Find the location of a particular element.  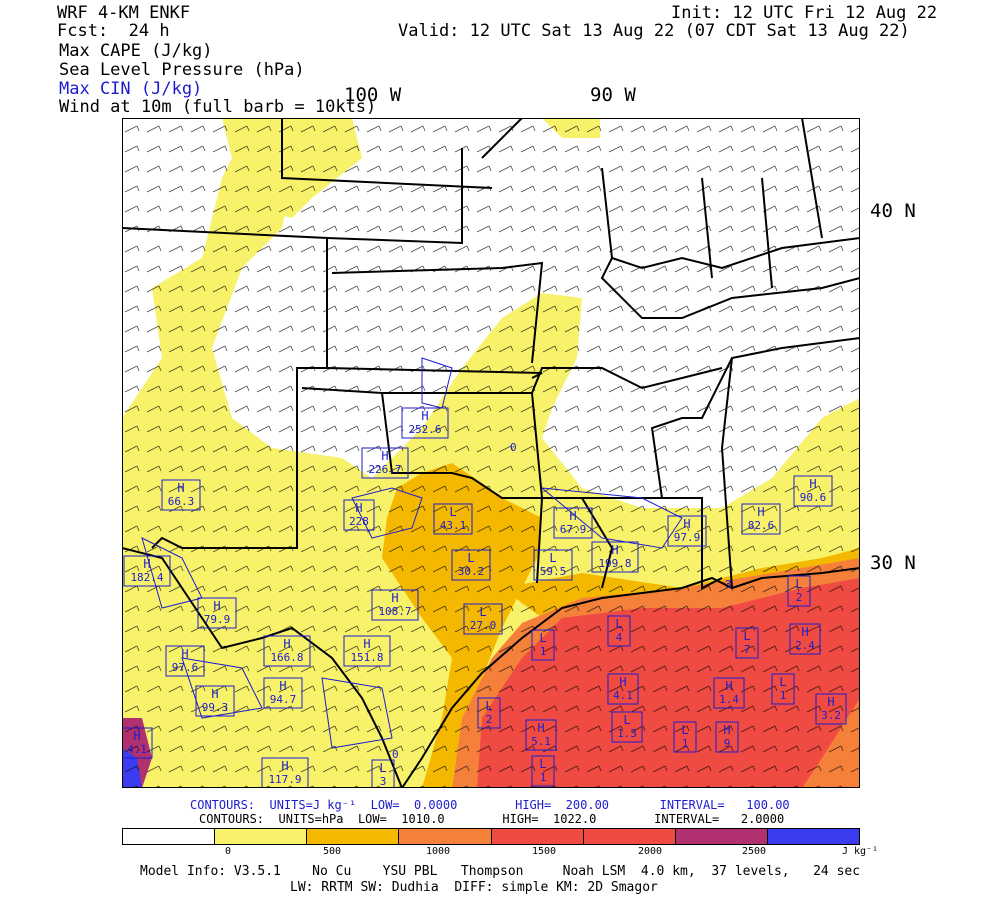

low-label-37: L3 is located at coordinates (383, 773).